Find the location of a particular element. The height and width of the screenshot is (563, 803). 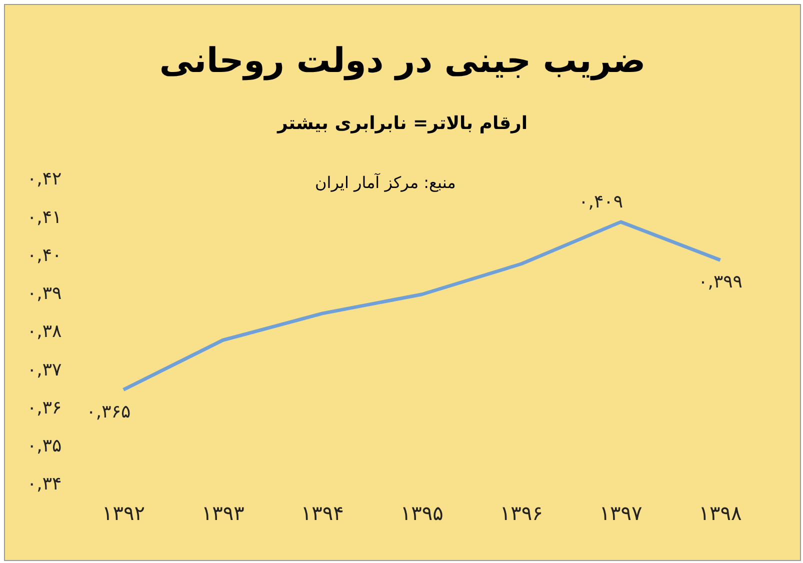

y-tick-label: ۰,۳۴ is located at coordinates (44, 484).